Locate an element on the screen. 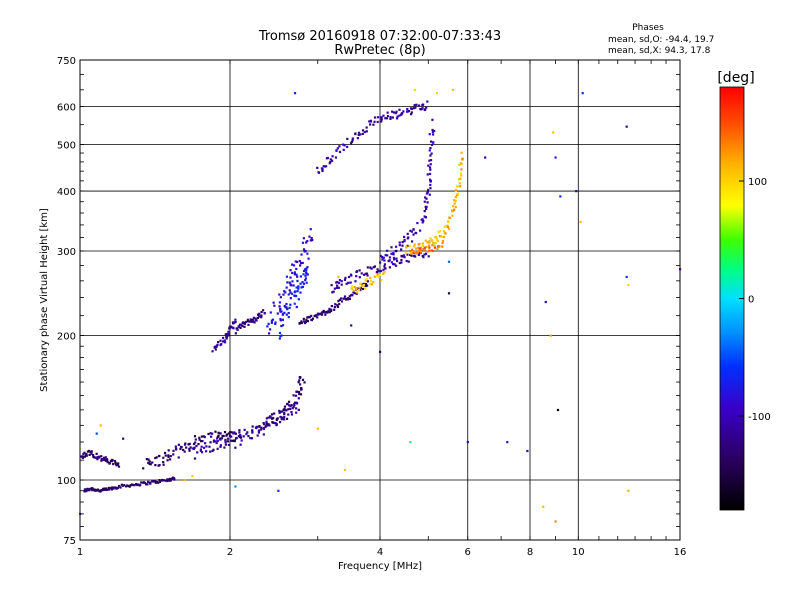  x-axis-label: Frequency [MHz] is located at coordinates (380, 566).